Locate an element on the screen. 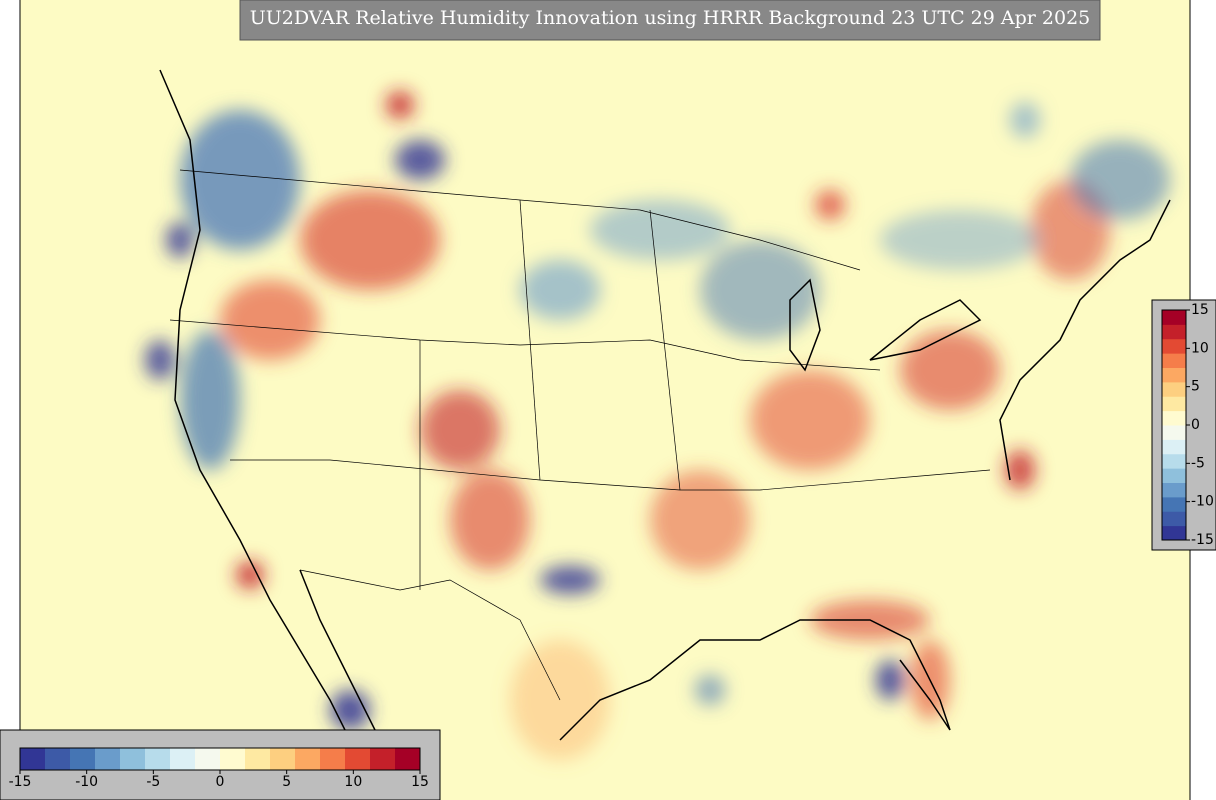  vertical-colorbar: -15 -10 -5 0 5 10 15 is located at coordinates (1187, 425).